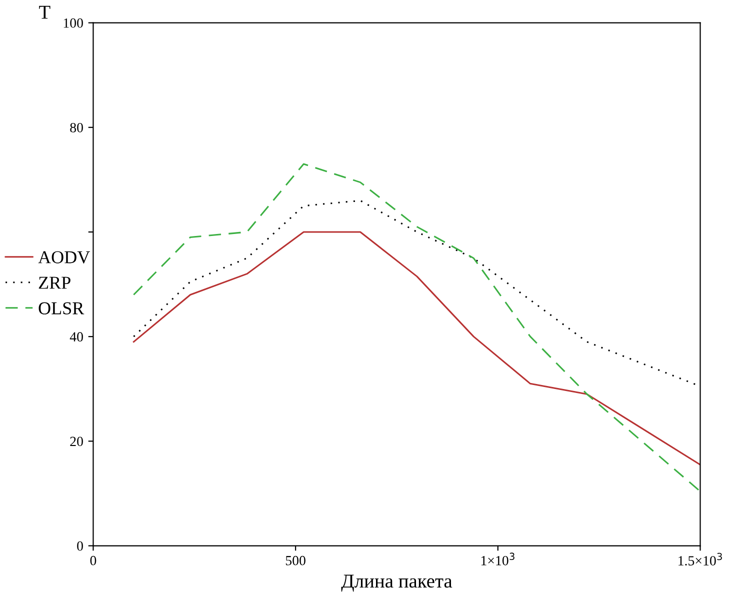 Image resolution: width=734 pixels, height=616 pixels. Describe the element at coordinates (73, 23) in the screenshot. I see `y-tick-label: 100` at that location.